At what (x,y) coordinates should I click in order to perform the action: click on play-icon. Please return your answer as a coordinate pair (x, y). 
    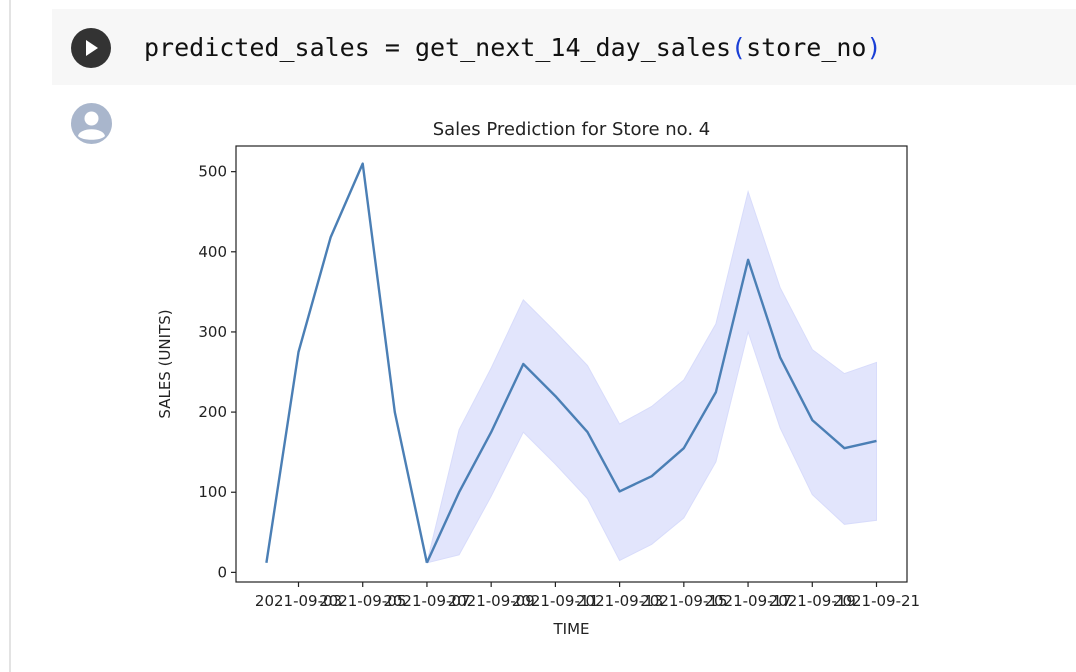
    Looking at the image, I should click on (92, 48).